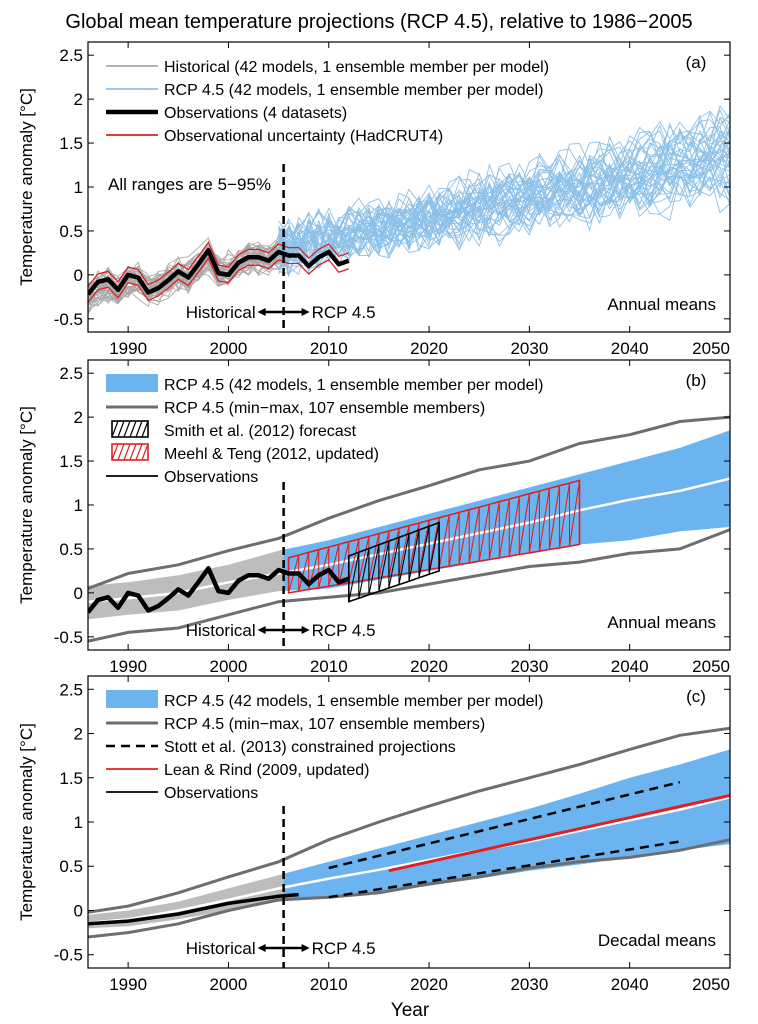  What do you see at coordinates (409, 502) in the screenshot?
I see `max-line` at bounding box center [409, 502].